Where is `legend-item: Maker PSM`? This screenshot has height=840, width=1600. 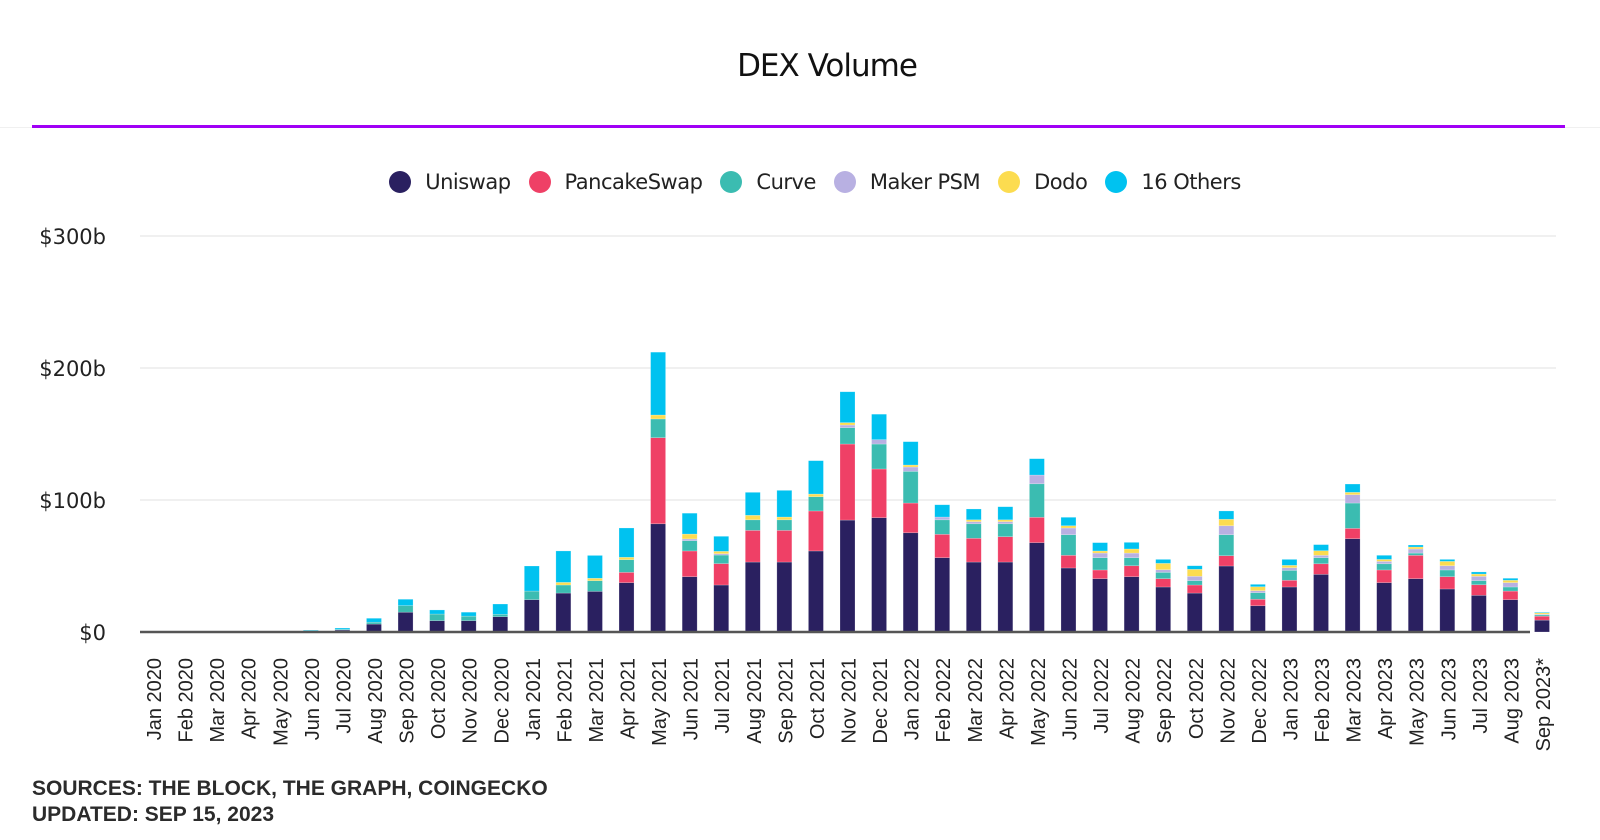 legend-item: Maker PSM is located at coordinates (907, 182).